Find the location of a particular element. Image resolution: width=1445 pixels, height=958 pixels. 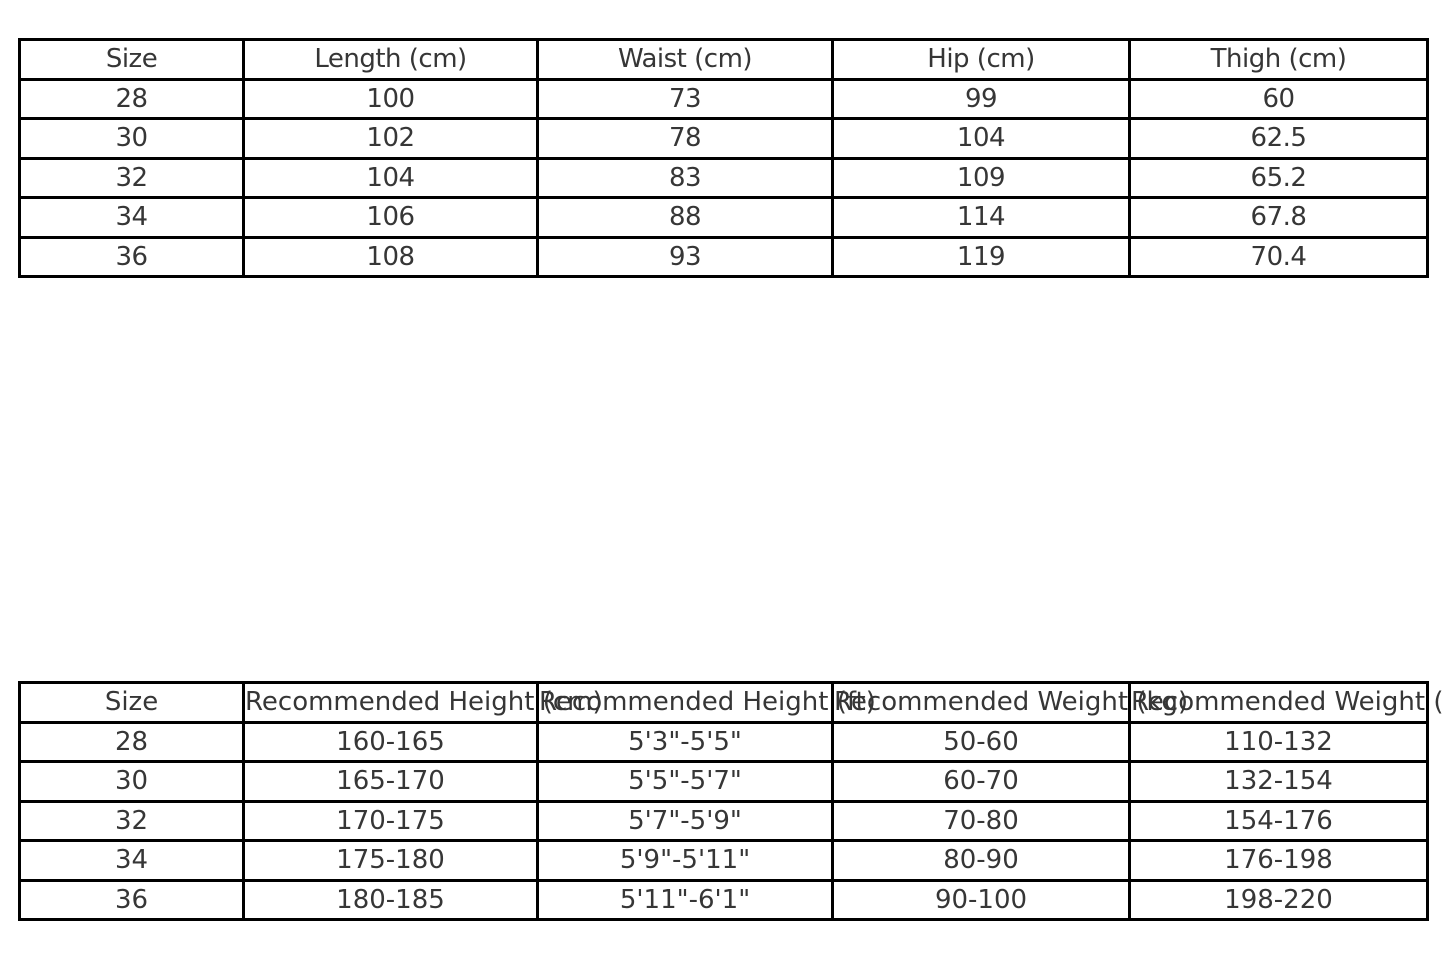

table-cell: 198-220 is located at coordinates (1278, 899).